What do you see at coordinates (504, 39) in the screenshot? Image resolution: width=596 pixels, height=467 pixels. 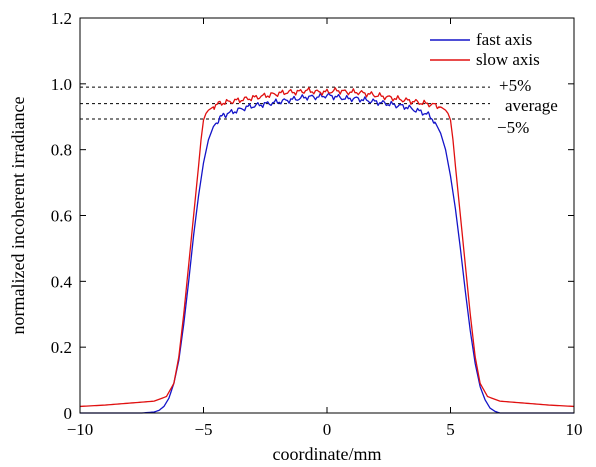 I see `legend-label-fast-axis: fast axis` at bounding box center [504, 39].